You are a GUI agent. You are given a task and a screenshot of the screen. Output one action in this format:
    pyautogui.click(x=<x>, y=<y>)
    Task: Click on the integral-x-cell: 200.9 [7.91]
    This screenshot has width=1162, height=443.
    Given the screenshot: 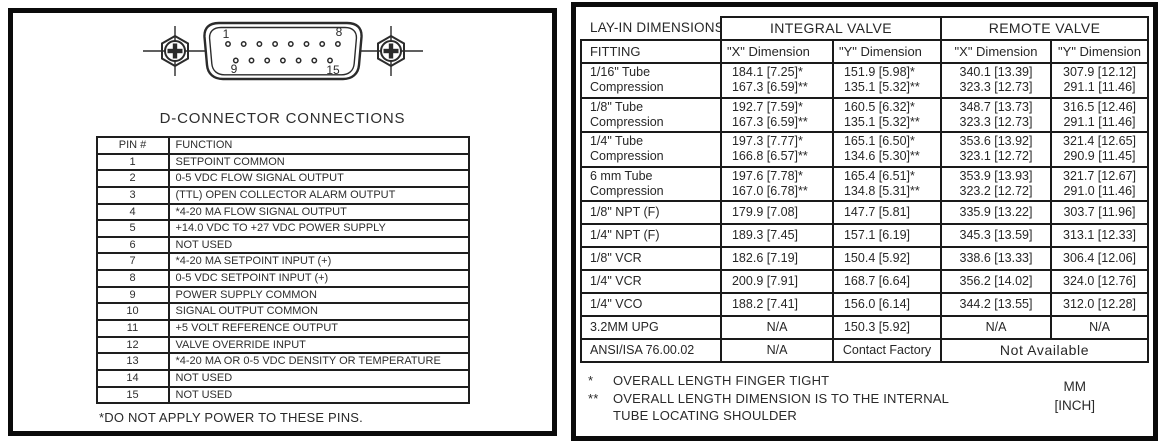 What is the action you would take?
    pyautogui.click(x=776, y=281)
    